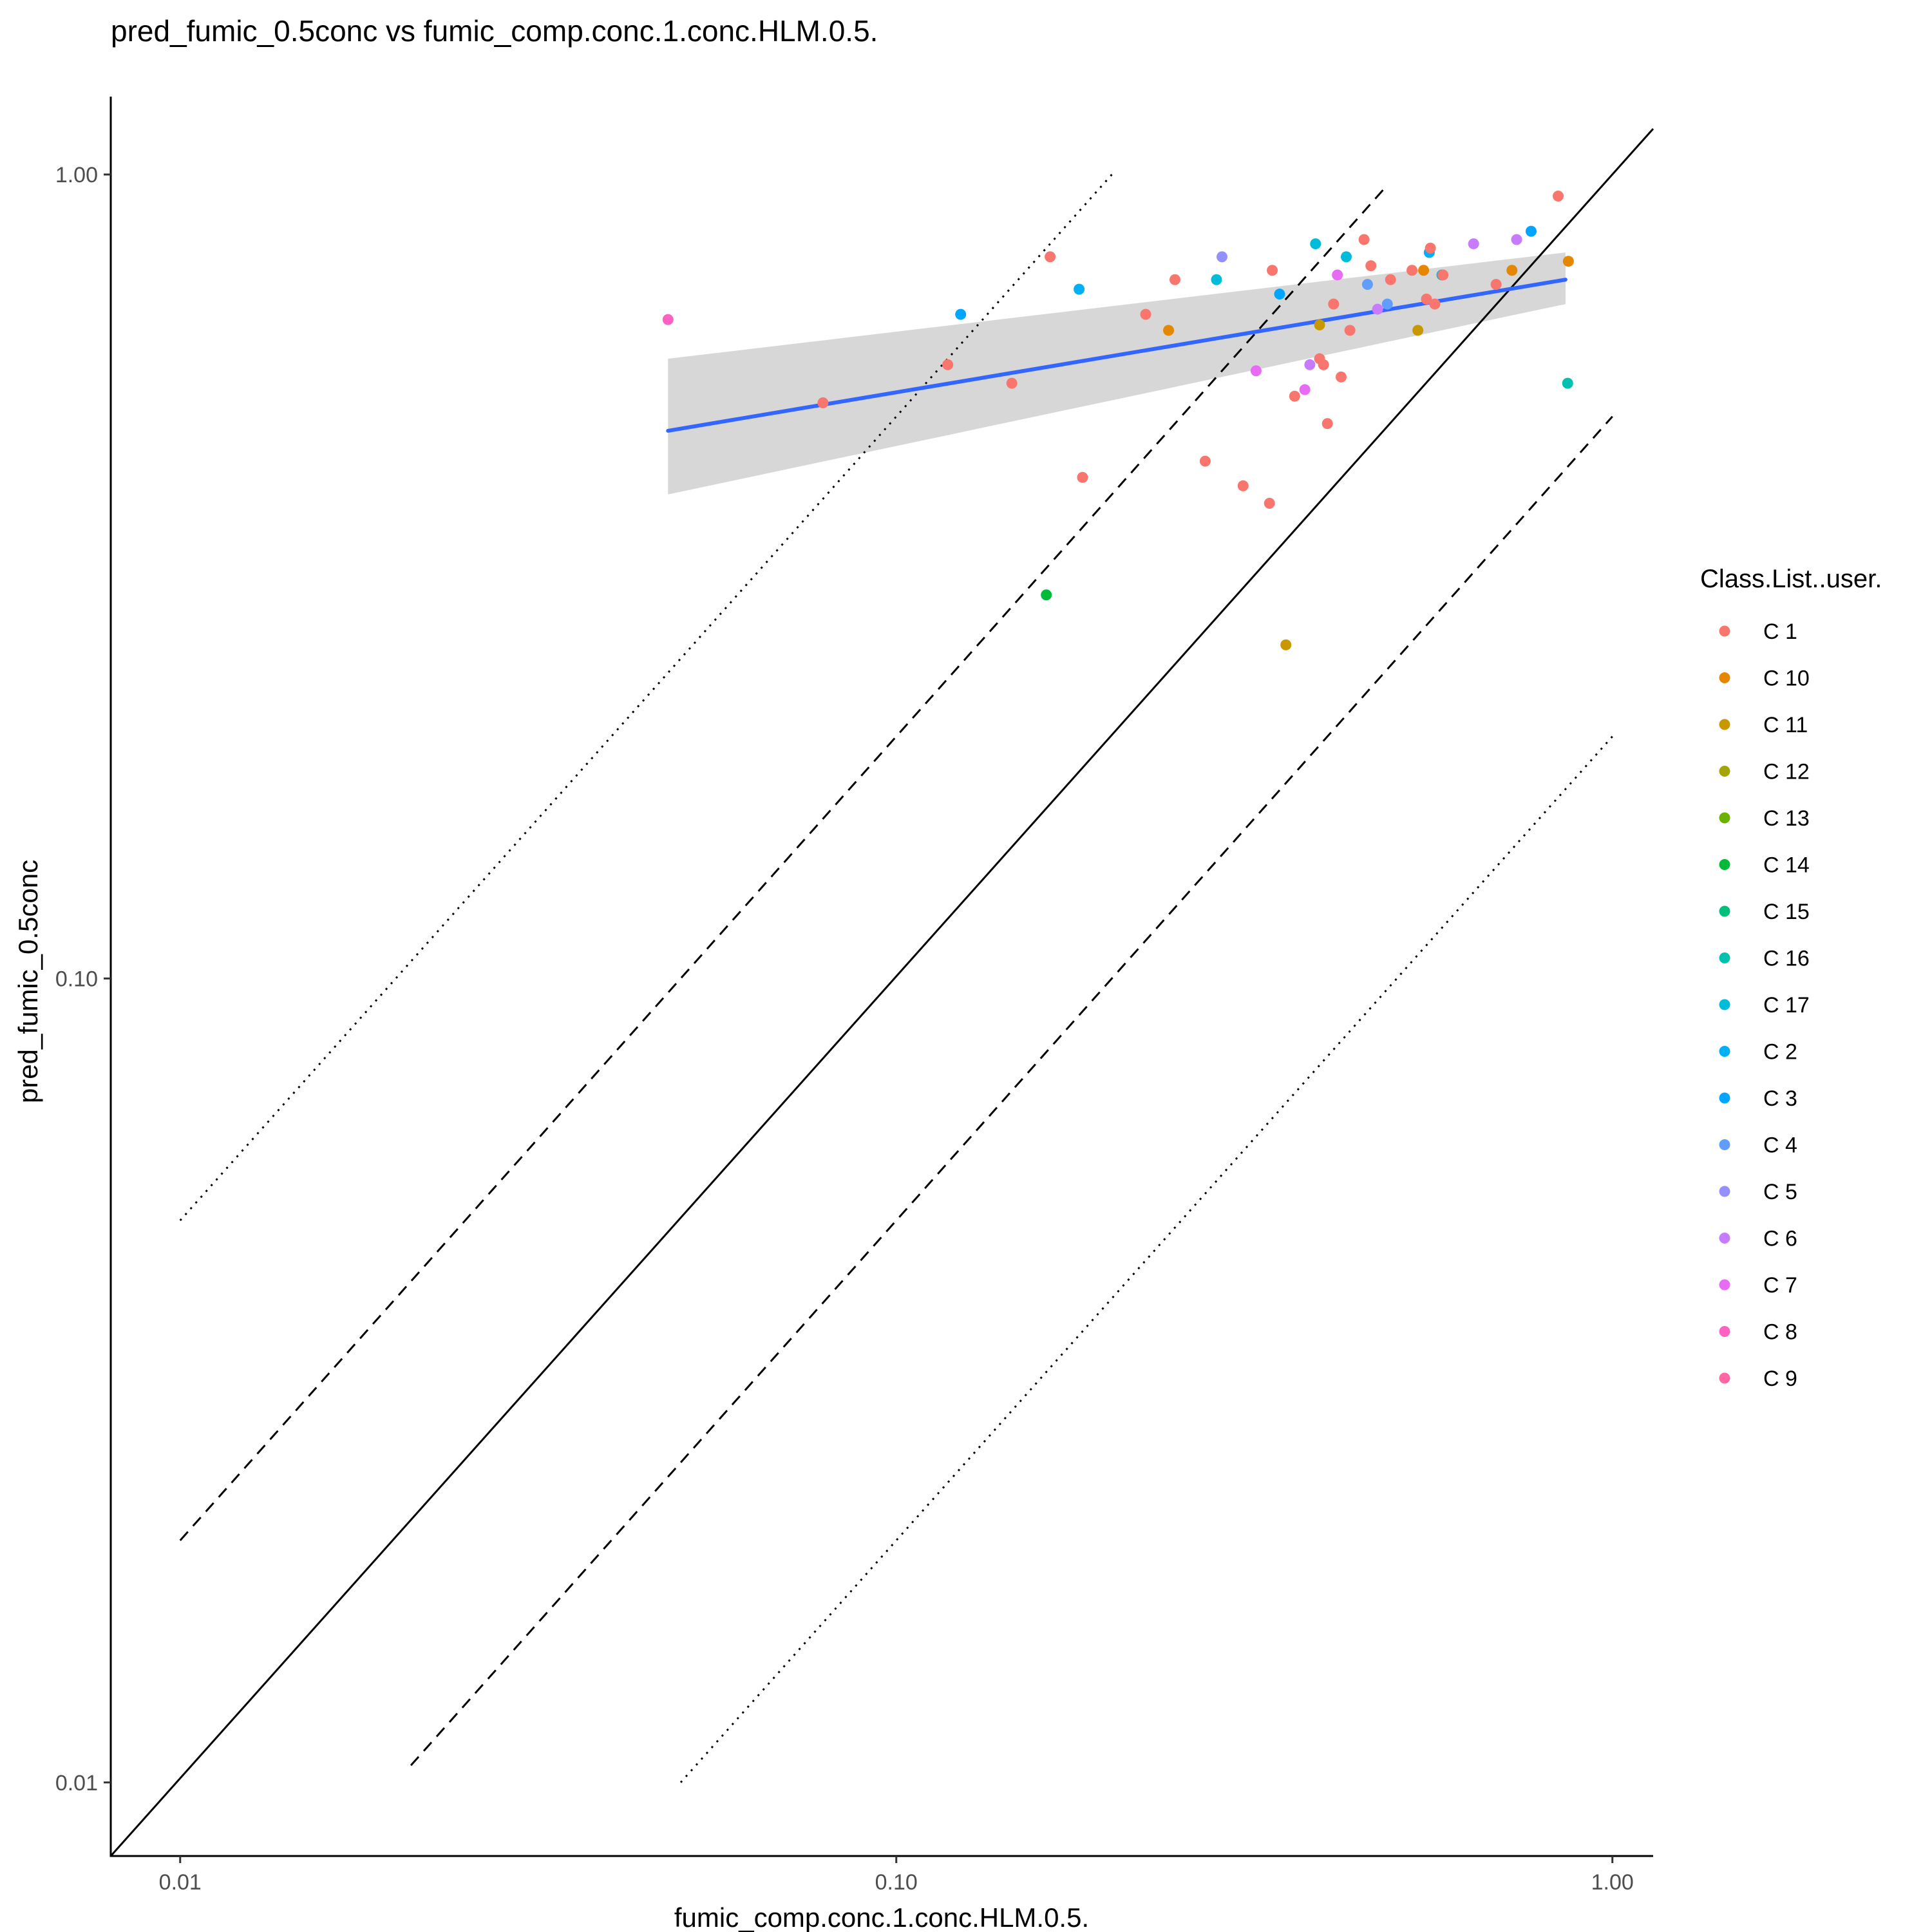  I want to click on legend-label-c-9: C 9, so click(1780, 1379).